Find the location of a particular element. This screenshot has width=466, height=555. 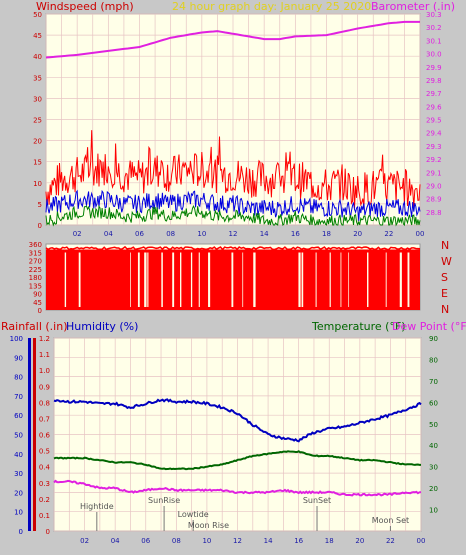

barometer-y-tick: 29.6 is located at coordinates (434, 107).